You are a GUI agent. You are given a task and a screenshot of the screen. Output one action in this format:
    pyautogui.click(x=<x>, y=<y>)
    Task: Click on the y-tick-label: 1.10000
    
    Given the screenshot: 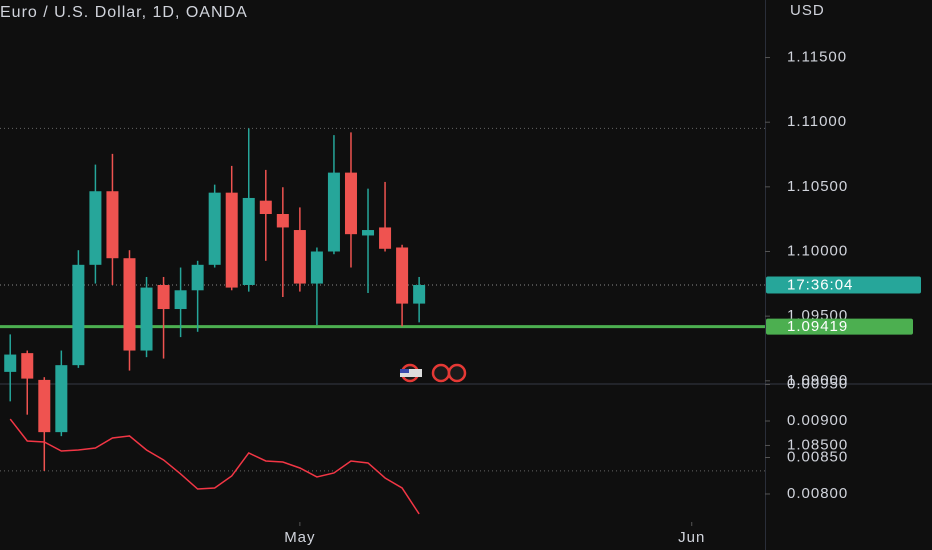 What is the action you would take?
    pyautogui.click(x=817, y=250)
    